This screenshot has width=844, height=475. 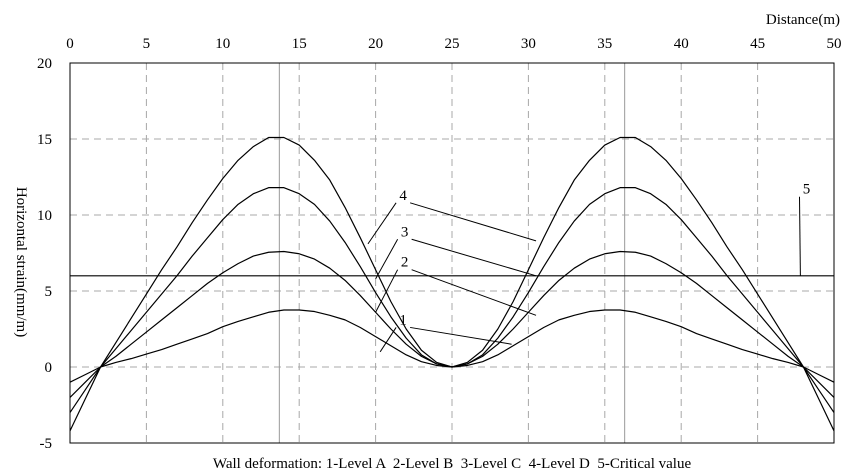 I want to click on x-axis-label: Distance(m), so click(x=803, y=20).